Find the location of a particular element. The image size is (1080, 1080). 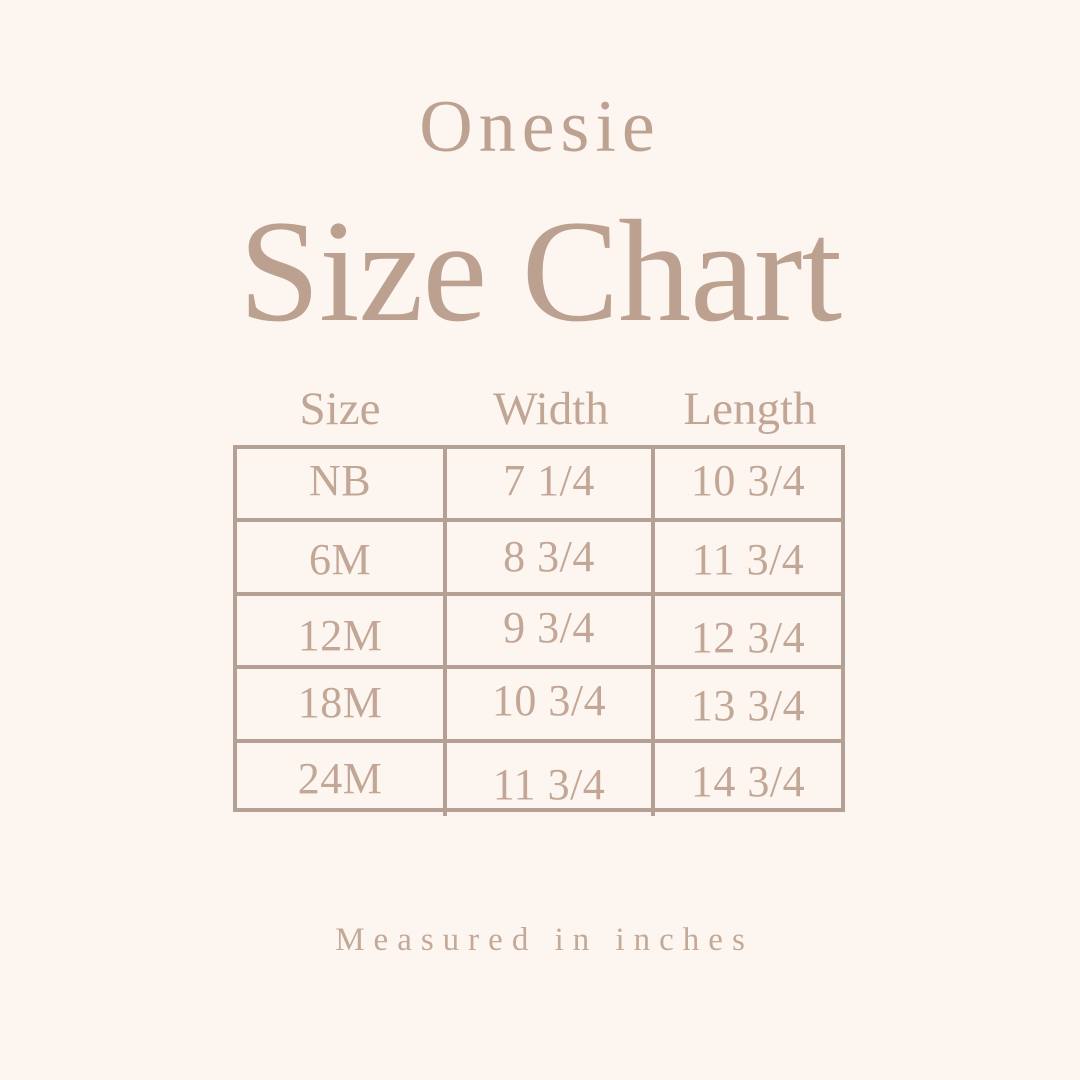

column-header-width: Width is located at coordinates (551, 409).